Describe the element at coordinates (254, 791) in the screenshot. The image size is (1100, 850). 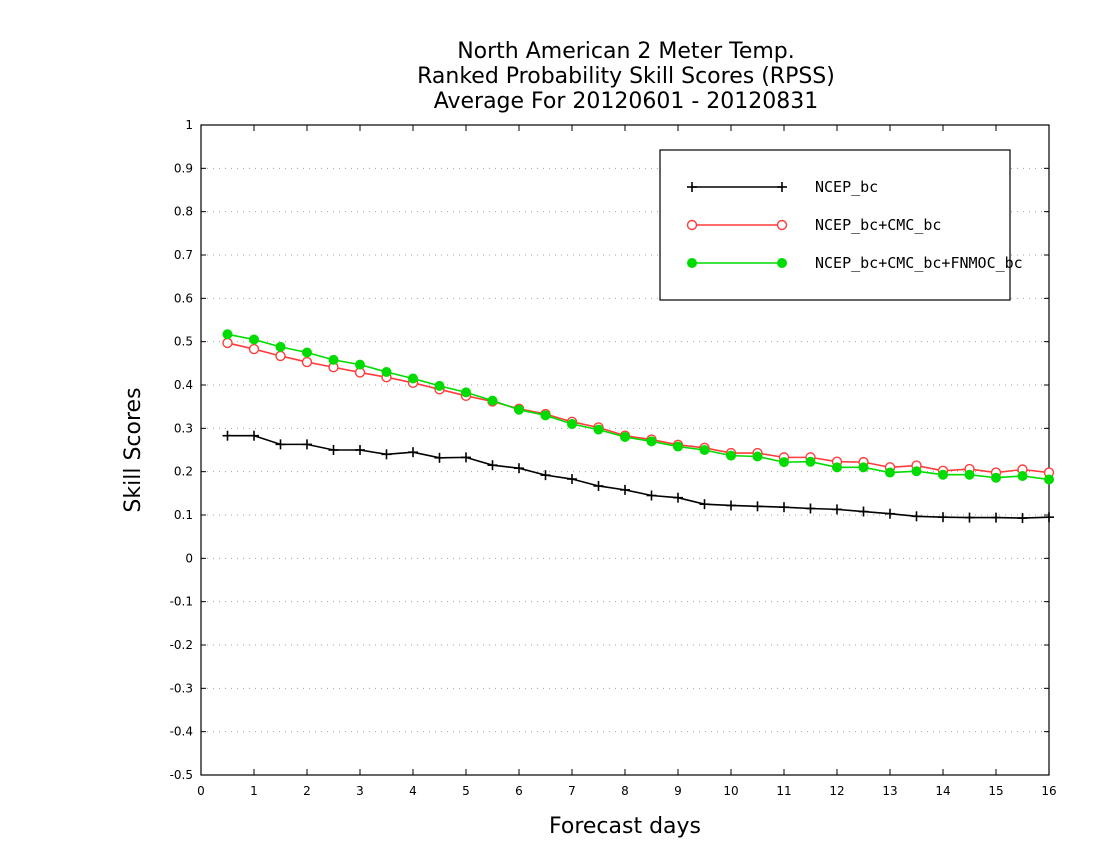
I see `x-tick-label: 1` at that location.